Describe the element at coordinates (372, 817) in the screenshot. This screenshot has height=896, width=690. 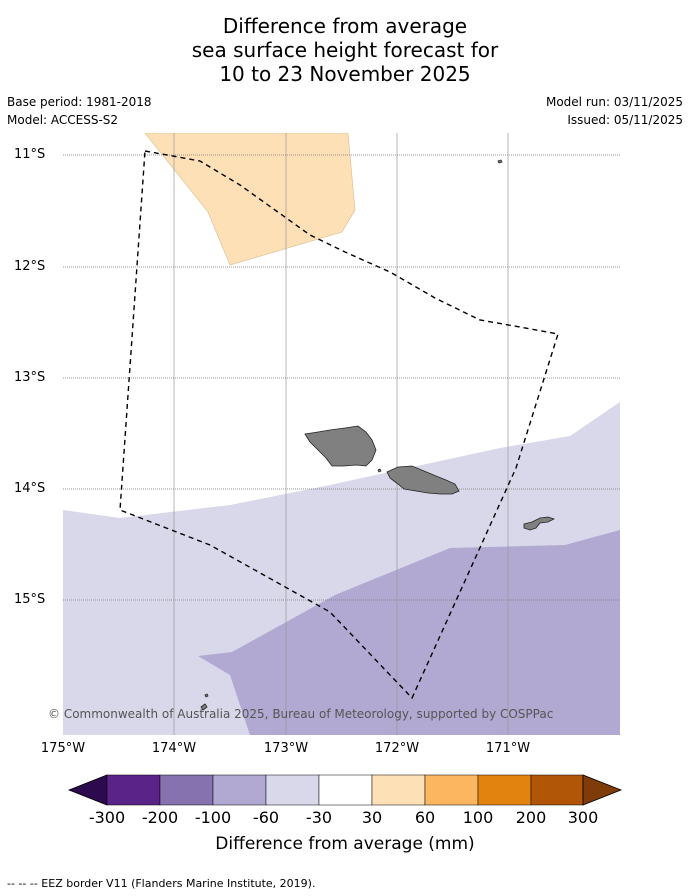
I see `colorbar-label: 30` at that location.